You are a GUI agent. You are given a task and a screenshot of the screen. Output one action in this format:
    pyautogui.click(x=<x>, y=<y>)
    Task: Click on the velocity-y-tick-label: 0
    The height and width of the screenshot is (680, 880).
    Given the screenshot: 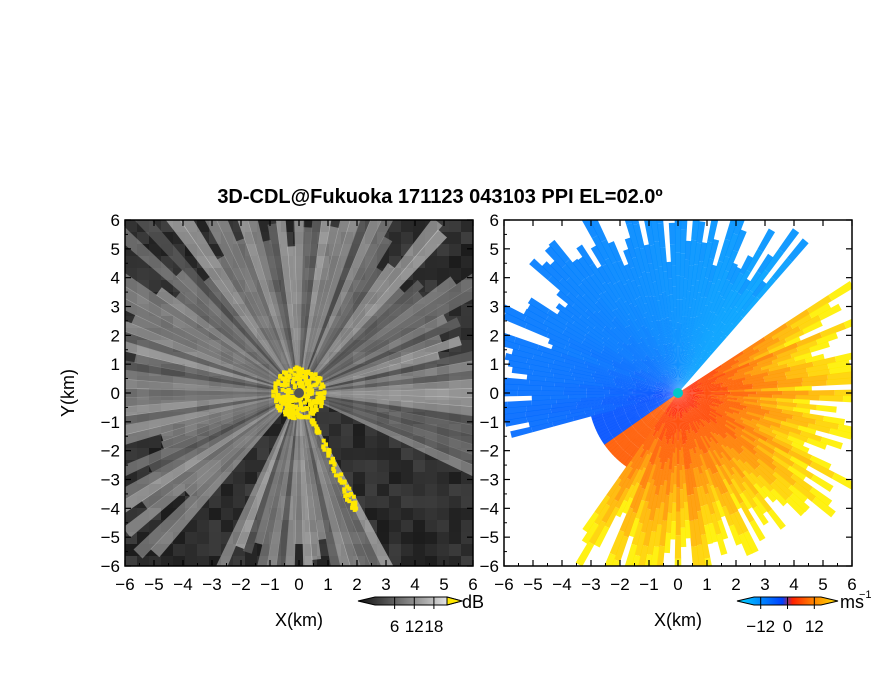 What is the action you would take?
    pyautogui.click(x=494, y=393)
    